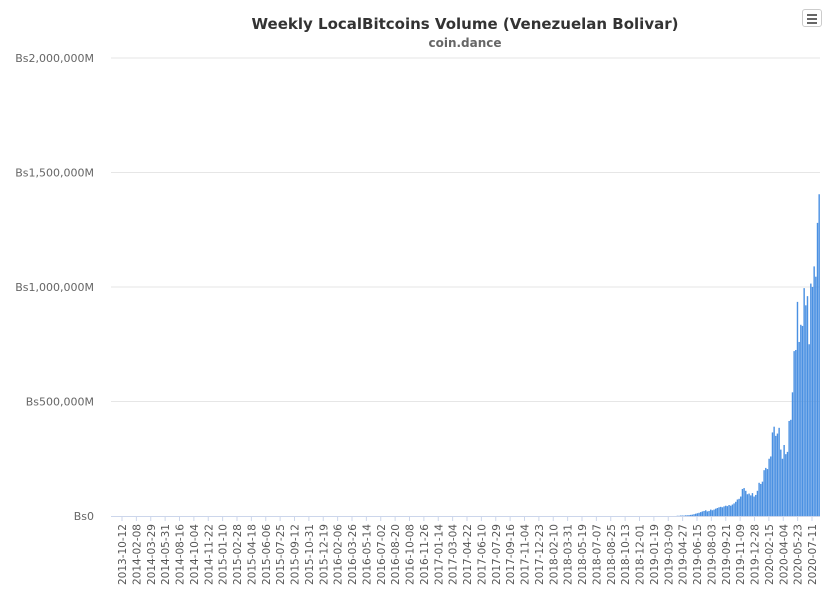  Describe the element at coordinates (569, 554) in the screenshot. I see `x-tick-label: 2018-03-31` at that location.